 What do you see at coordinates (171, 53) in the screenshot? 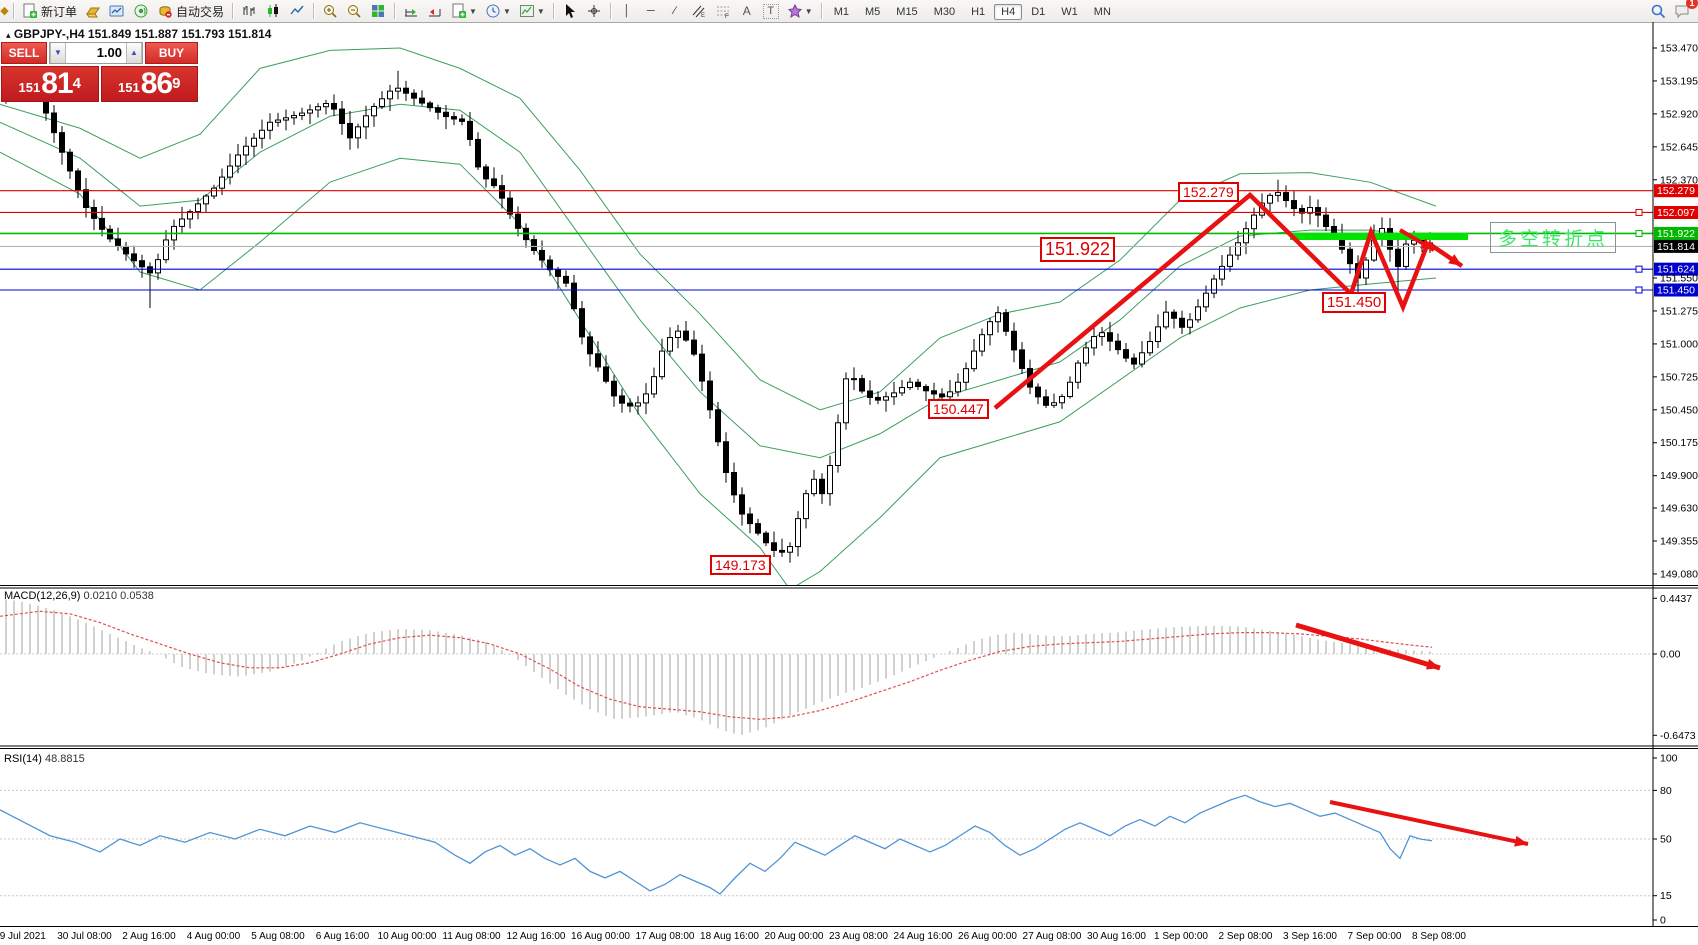
I see `buy-button: BUY` at bounding box center [171, 53].